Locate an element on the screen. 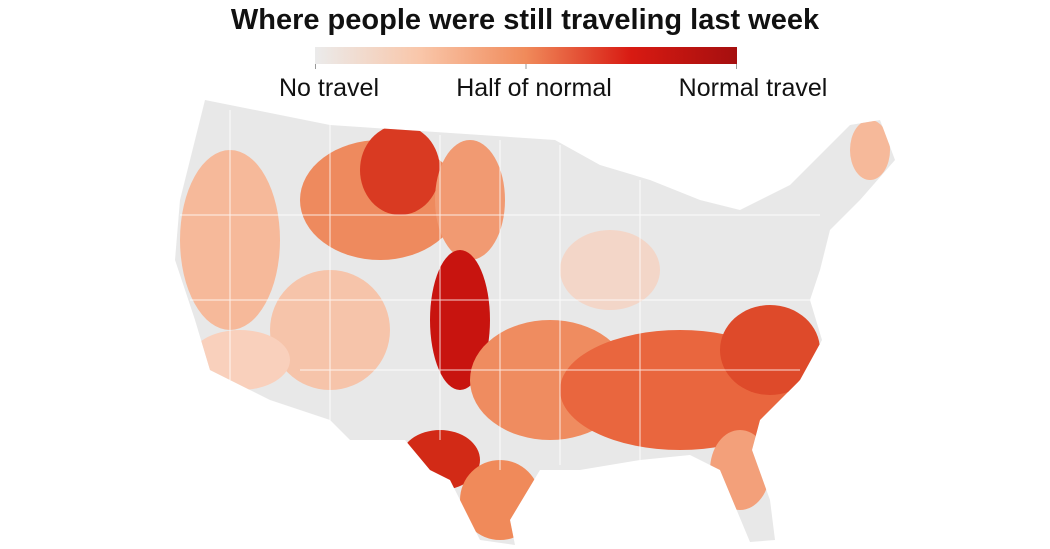  legend-ticks is located at coordinates (526, 66).